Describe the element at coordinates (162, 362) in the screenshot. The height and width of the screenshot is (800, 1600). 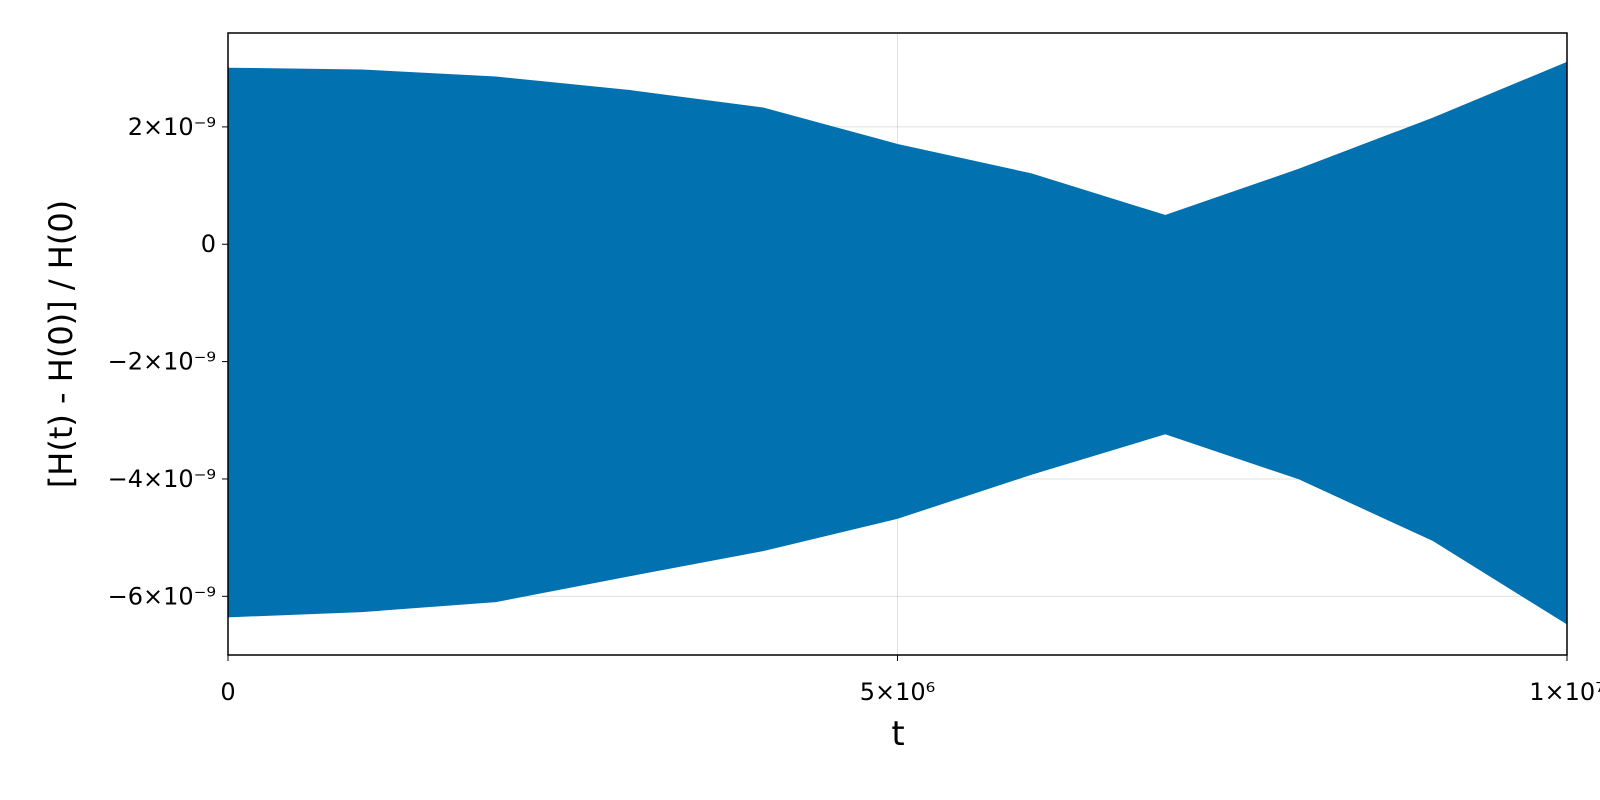
I see `y-tick-label: −2×10⁻⁹` at that location.